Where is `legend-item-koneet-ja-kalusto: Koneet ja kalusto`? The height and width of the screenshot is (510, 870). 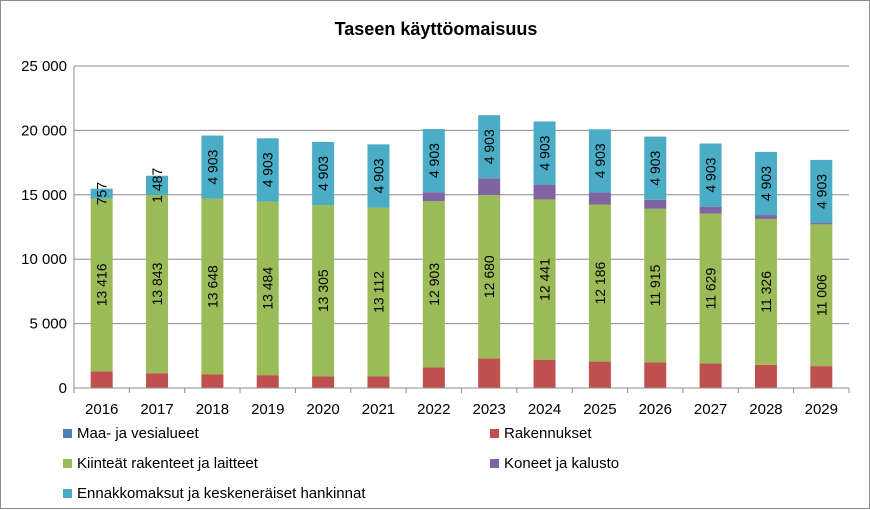
legend-item-koneet-ja-kalusto: Koneet ja kalusto is located at coordinates (554, 463).